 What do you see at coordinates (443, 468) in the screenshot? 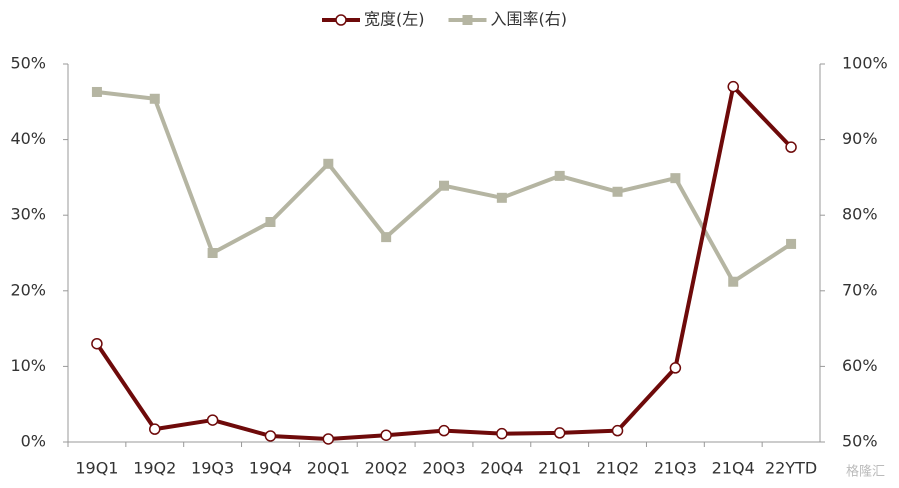
I see `x-tick-label: 20Q3` at bounding box center [443, 468].